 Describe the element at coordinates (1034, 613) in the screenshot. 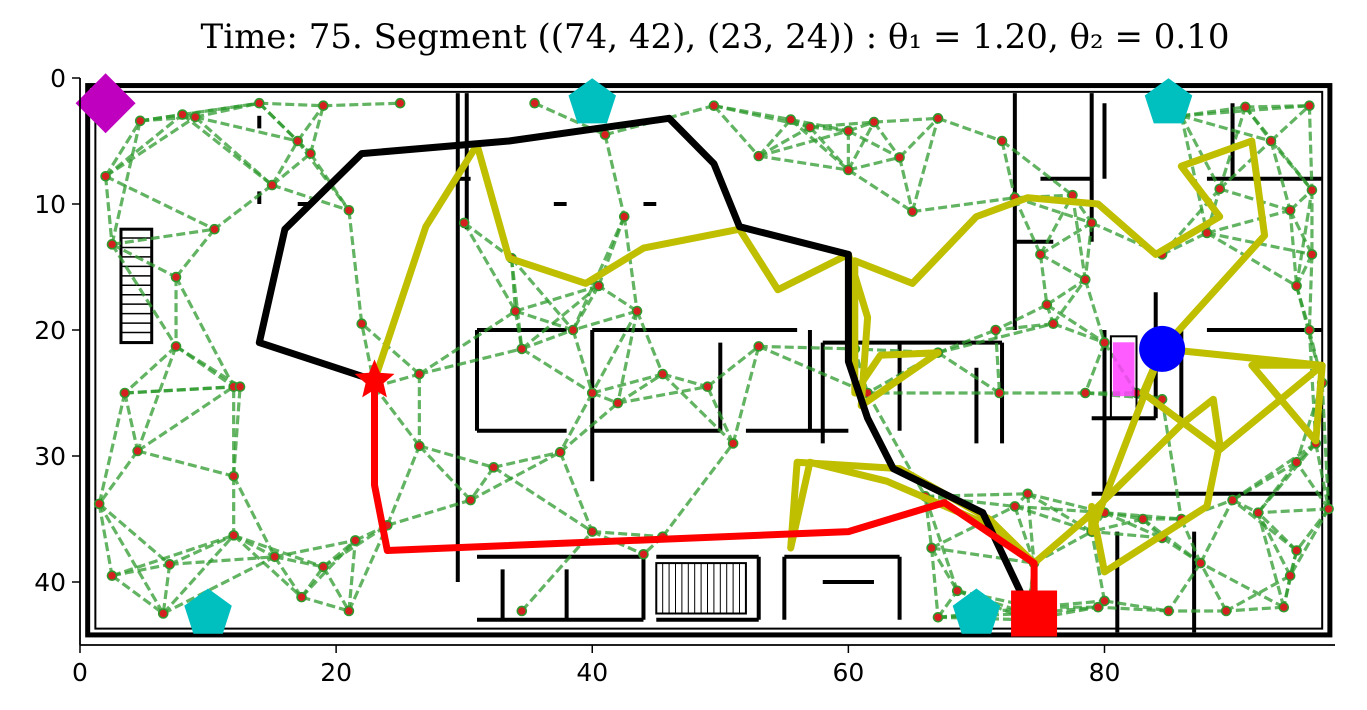

I see `start-square-marker` at that location.